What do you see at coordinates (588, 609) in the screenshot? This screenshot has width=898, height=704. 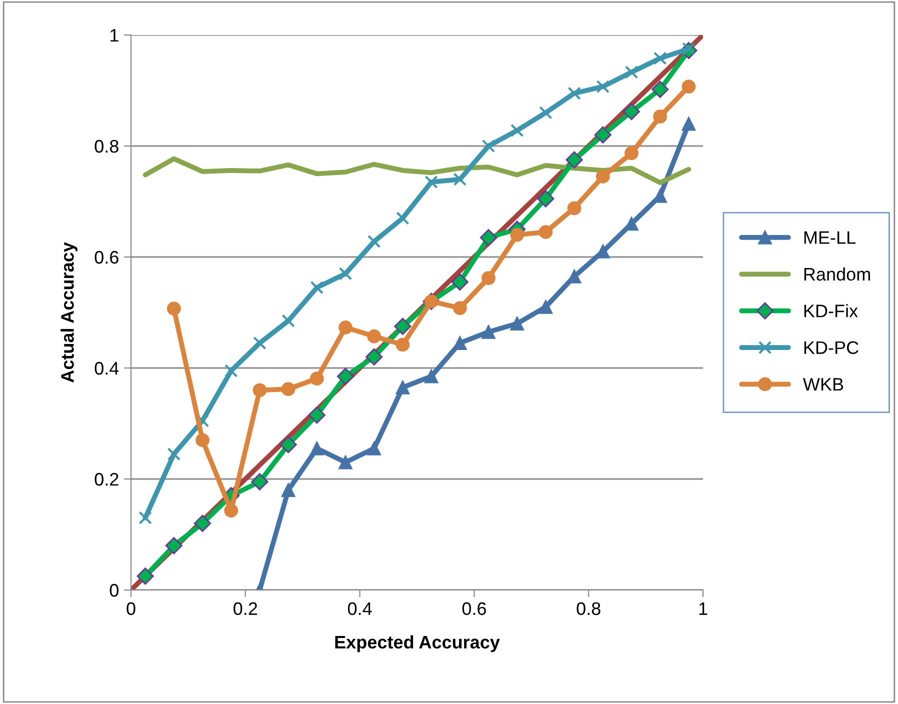 I see `x-tick-label: 0.8` at bounding box center [588, 609].